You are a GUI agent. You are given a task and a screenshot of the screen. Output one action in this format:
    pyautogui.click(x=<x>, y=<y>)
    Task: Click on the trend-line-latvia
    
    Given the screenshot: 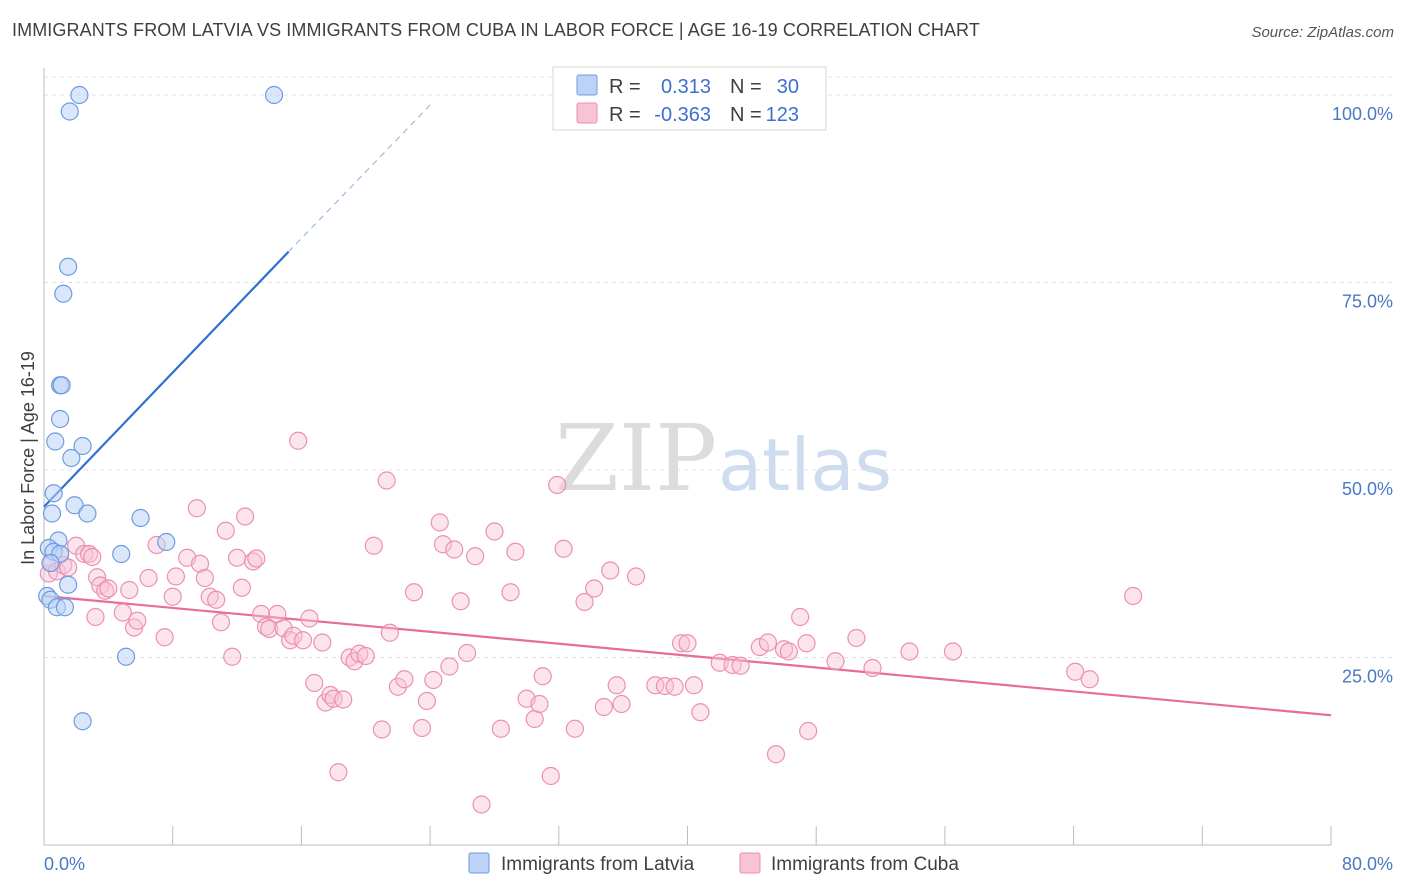 What is the action you would take?
    pyautogui.click(x=238, y=304)
    